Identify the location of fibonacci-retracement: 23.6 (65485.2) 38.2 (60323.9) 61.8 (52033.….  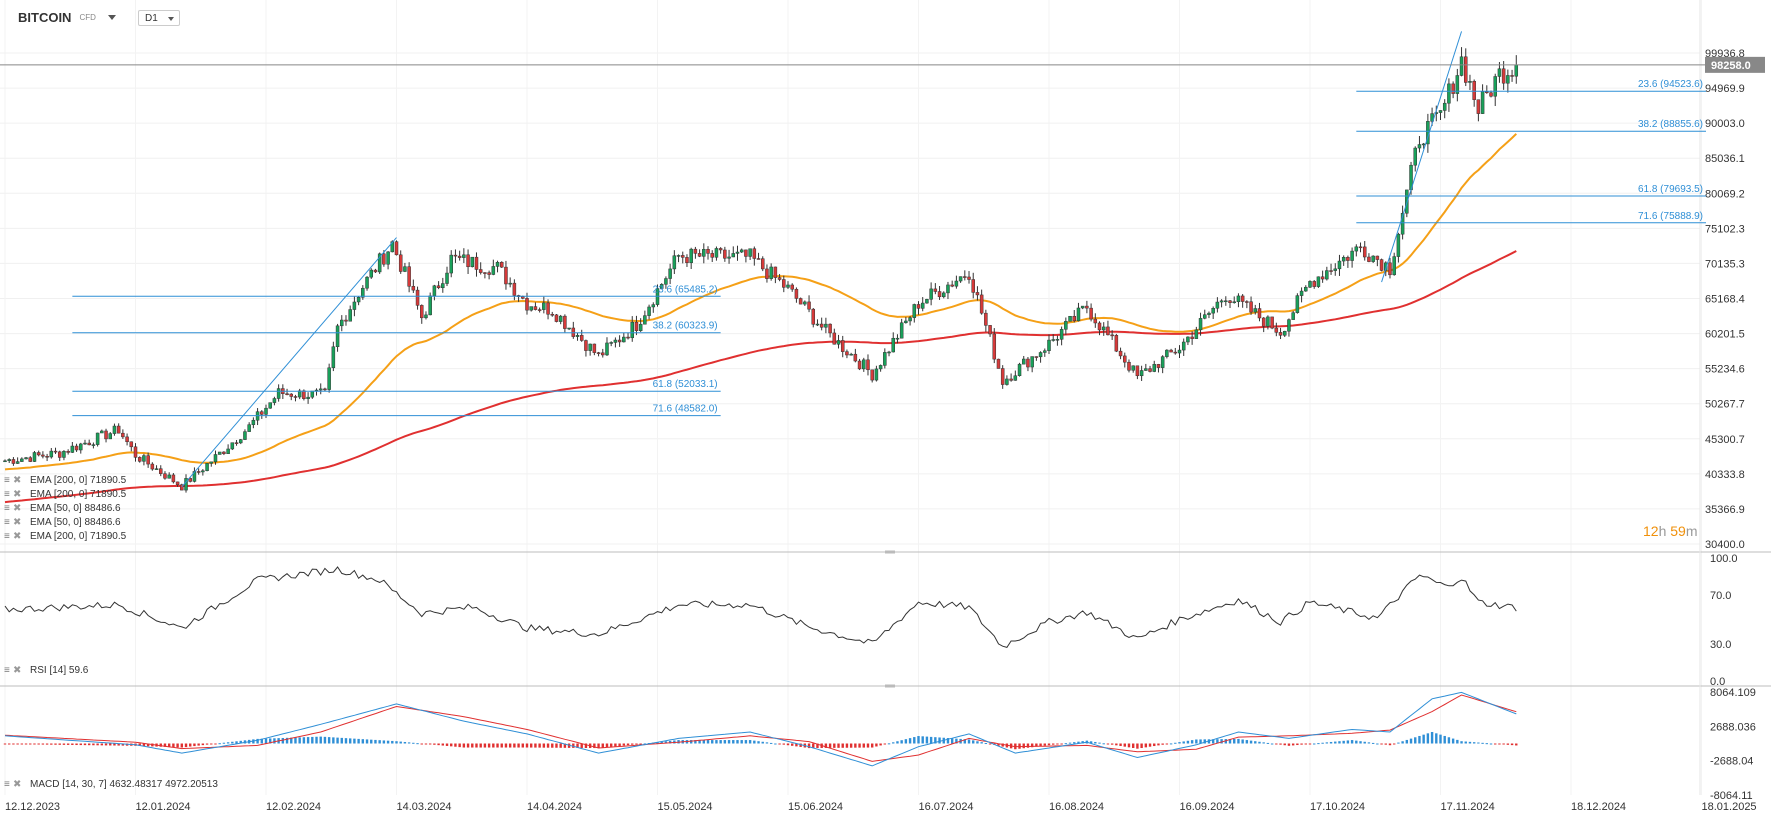
(396, 362).